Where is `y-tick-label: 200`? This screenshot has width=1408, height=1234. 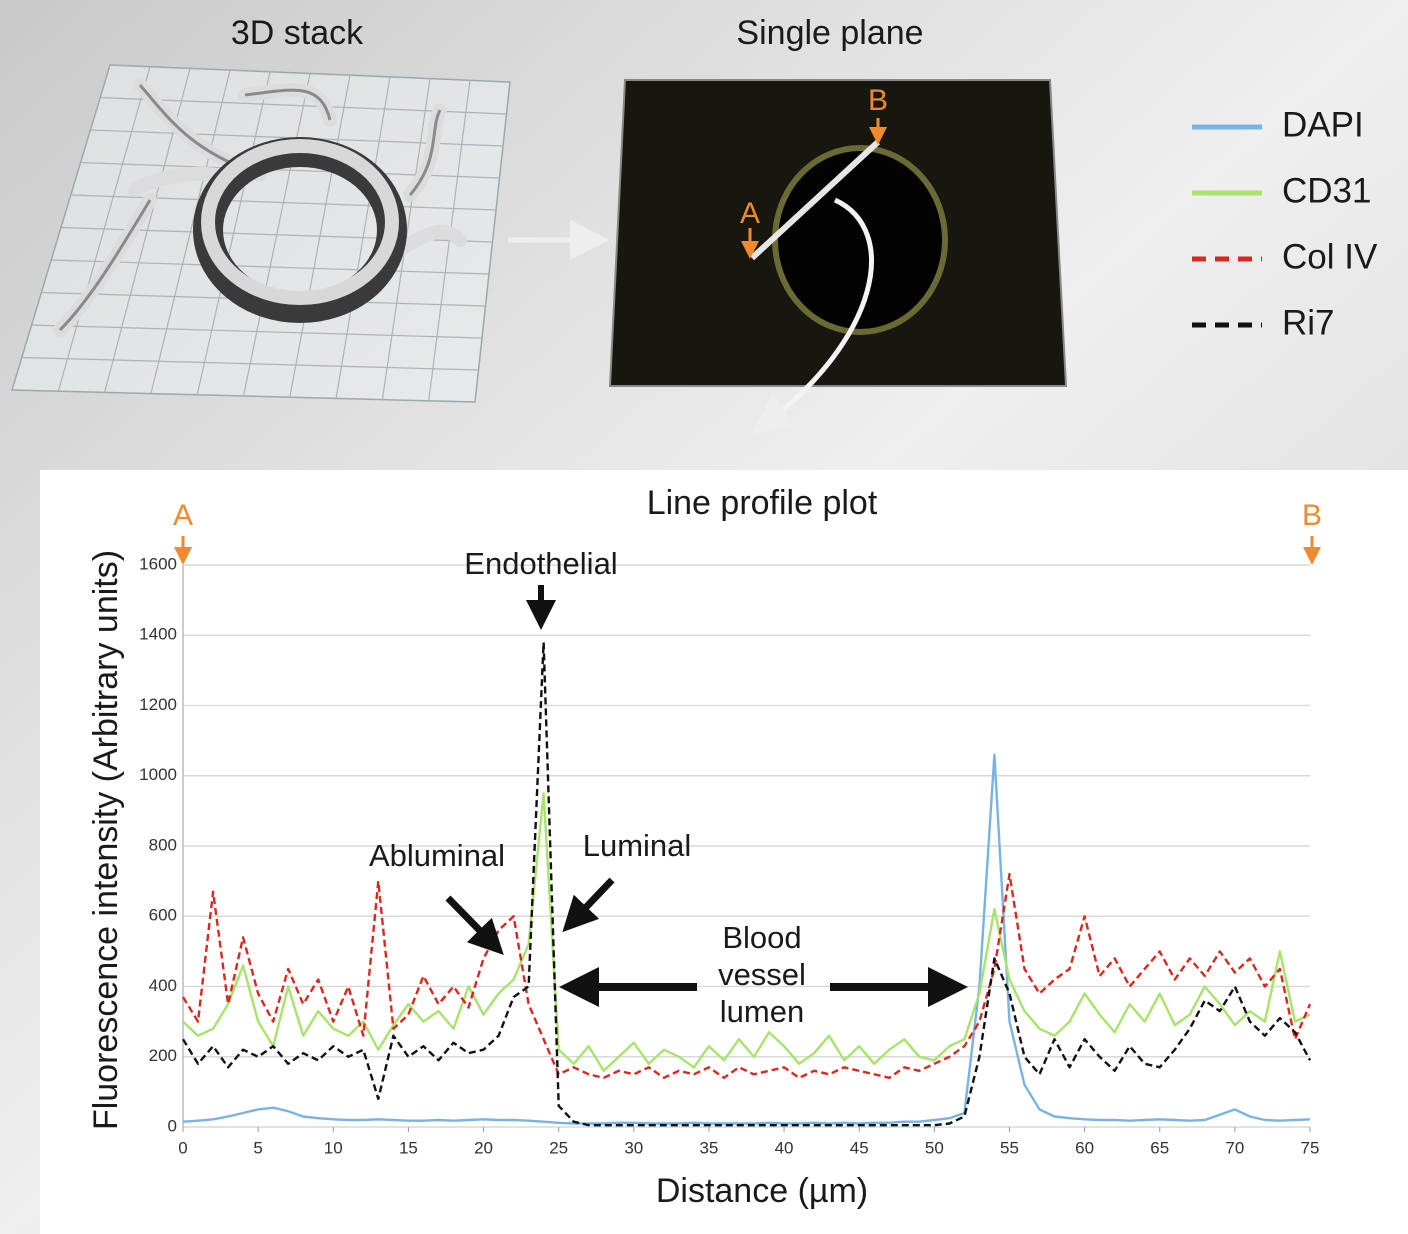
y-tick-label: 200 is located at coordinates (163, 1055).